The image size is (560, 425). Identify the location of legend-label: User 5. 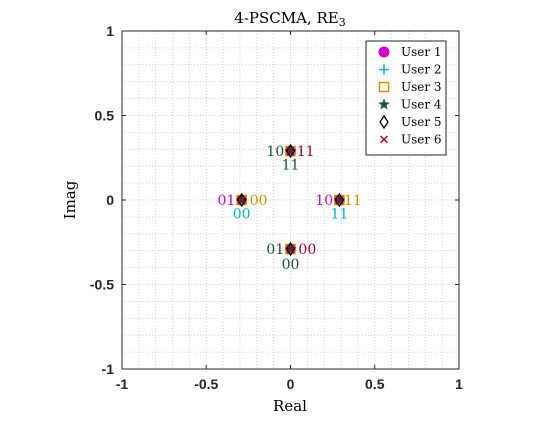
(421, 122).